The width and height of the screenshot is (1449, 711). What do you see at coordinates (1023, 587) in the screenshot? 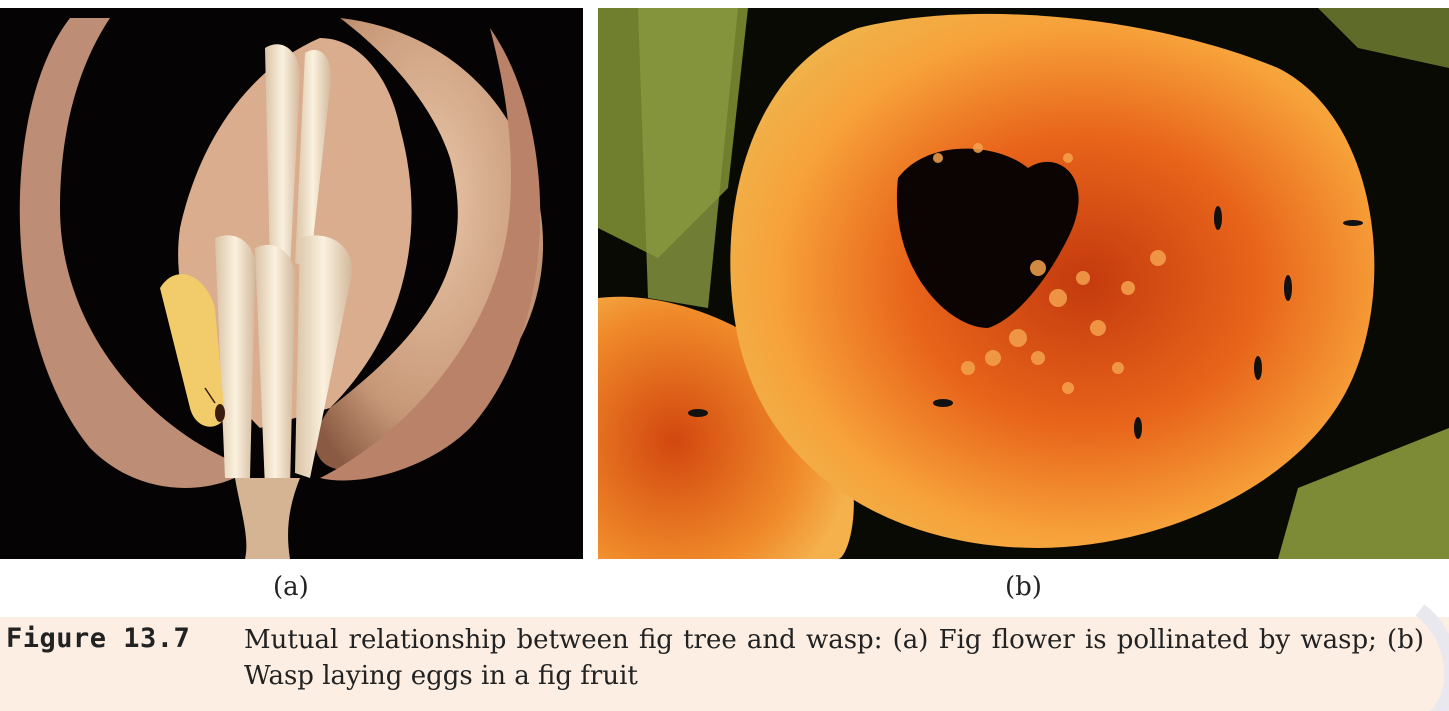
I see `panel-b-label: (b)` at bounding box center [1023, 587].